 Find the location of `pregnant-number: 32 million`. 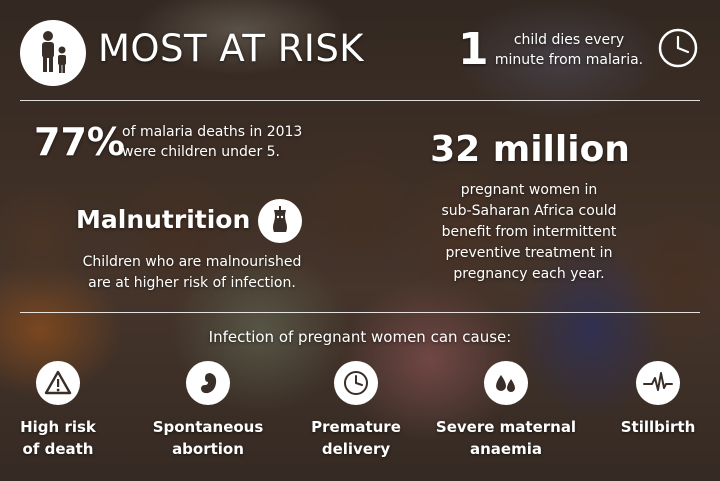

pregnant-number: 32 million is located at coordinates (530, 149).